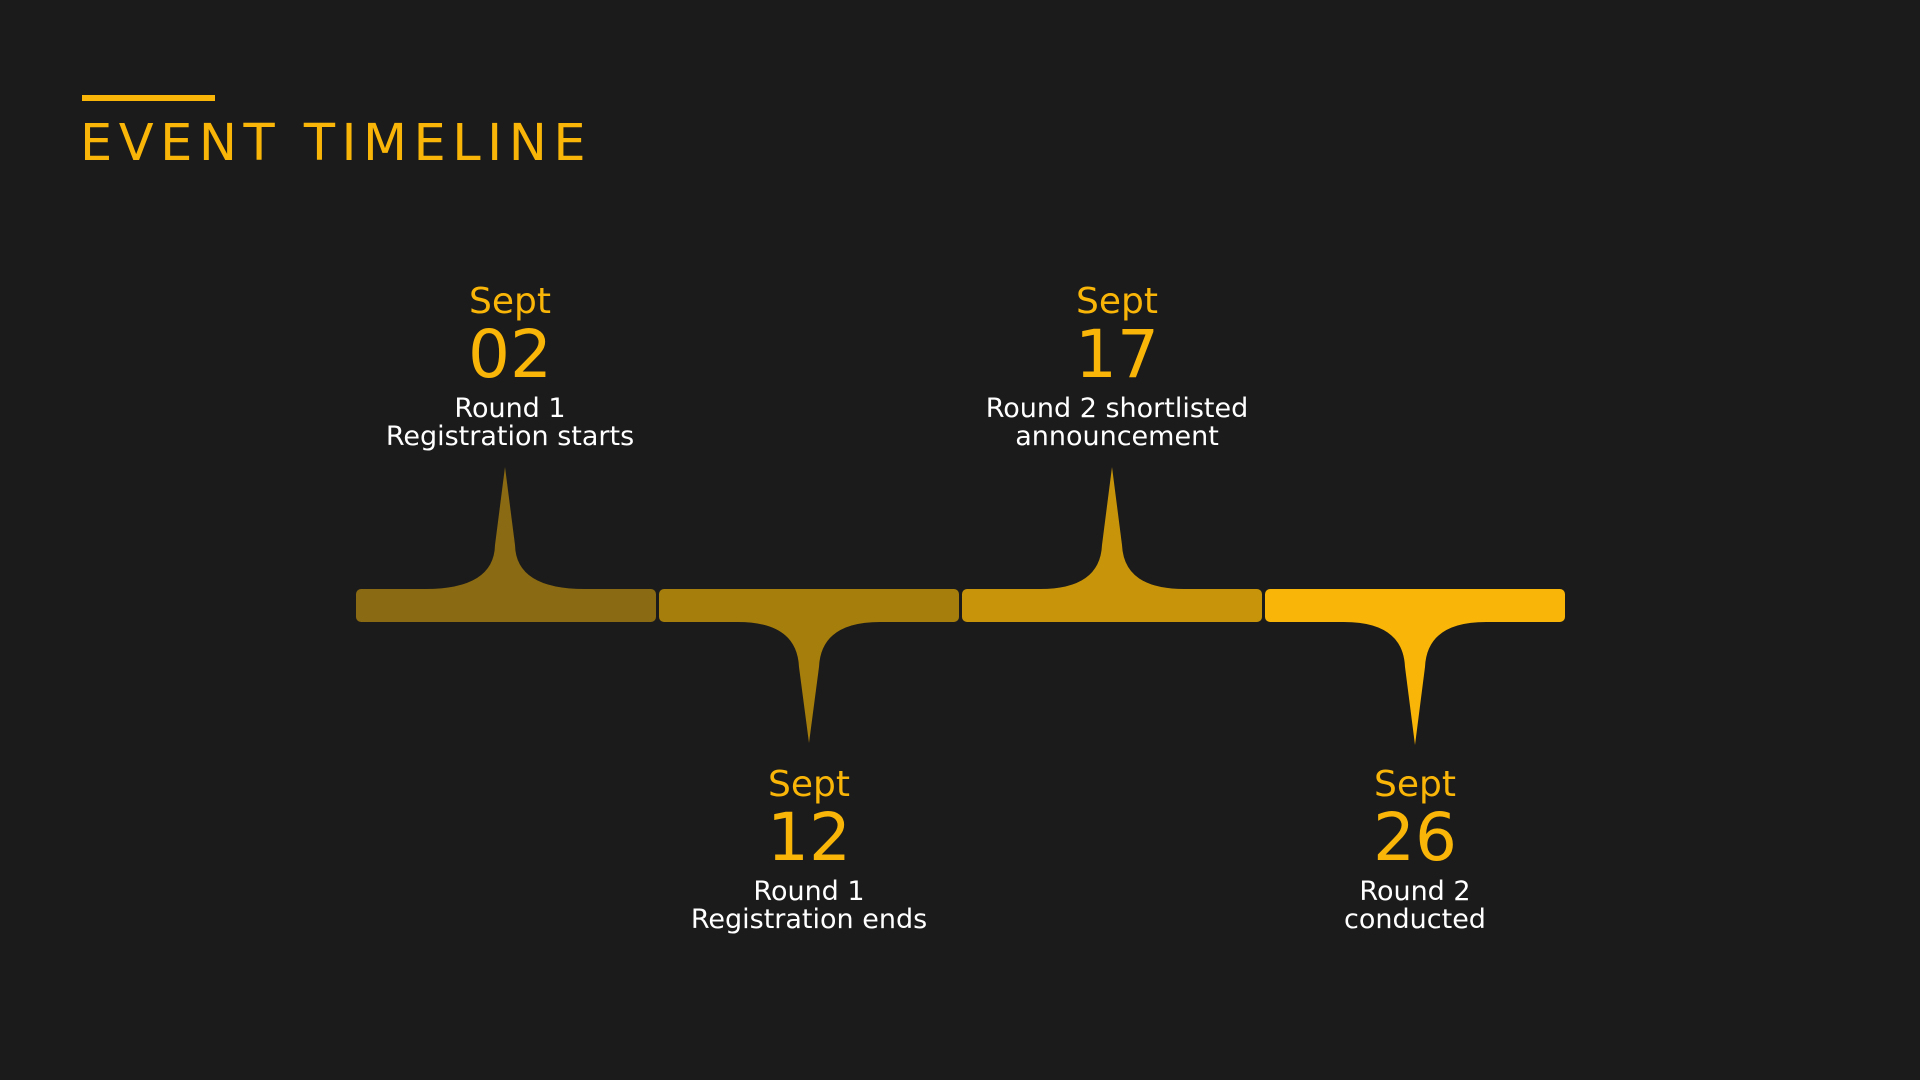 Image resolution: width=1920 pixels, height=1080 pixels. What do you see at coordinates (1415, 919) in the screenshot?
I see `event-description-line-2: conducted` at bounding box center [1415, 919].